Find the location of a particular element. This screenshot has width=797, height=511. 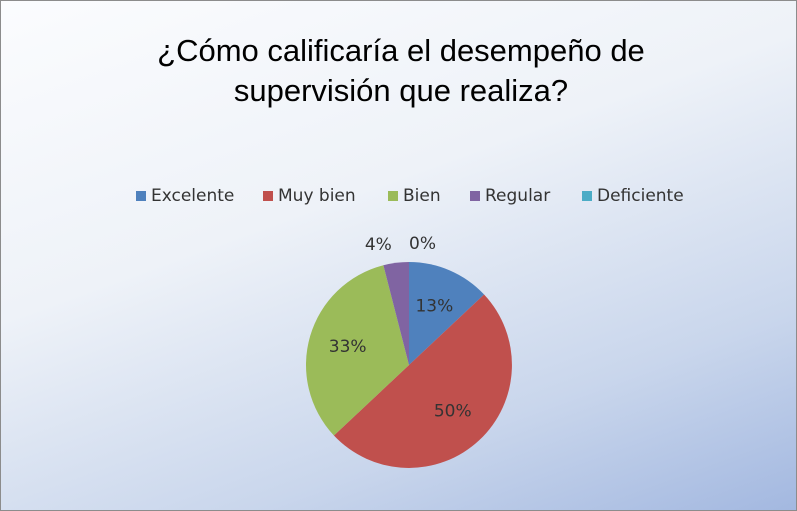

legend-label: Deficiente is located at coordinates (640, 196).